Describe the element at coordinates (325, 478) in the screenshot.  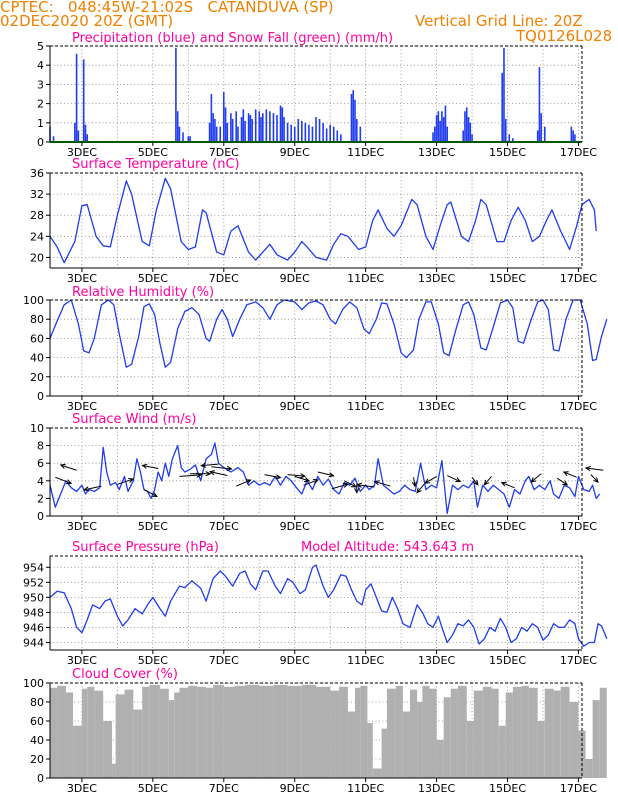
I see `series-line` at that location.